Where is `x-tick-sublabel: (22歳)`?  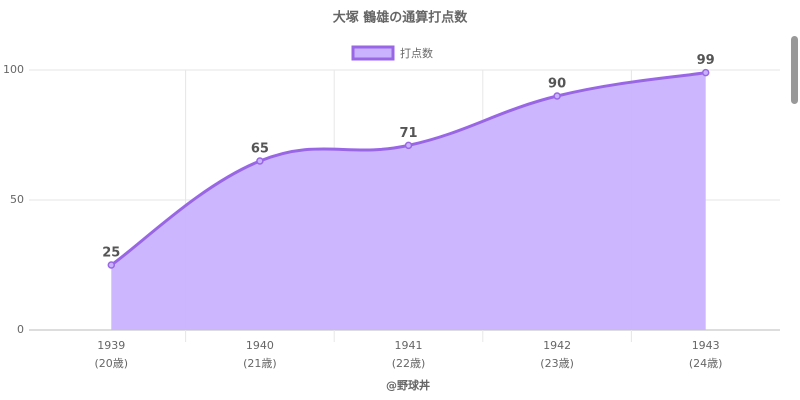 x-tick-sublabel: (22歳) is located at coordinates (409, 363).